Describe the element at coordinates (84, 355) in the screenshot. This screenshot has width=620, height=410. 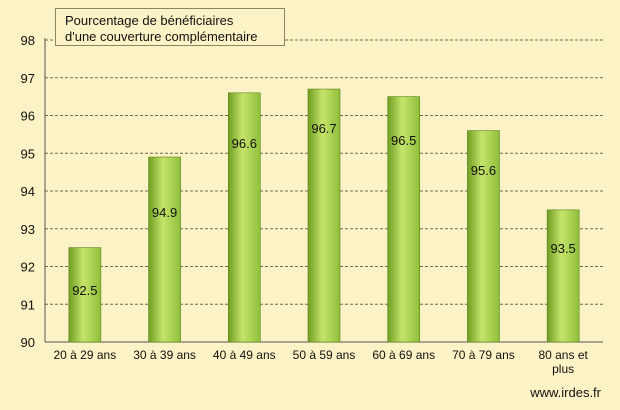
I see `x-tick-label: 20 à 29 ans` at that location.